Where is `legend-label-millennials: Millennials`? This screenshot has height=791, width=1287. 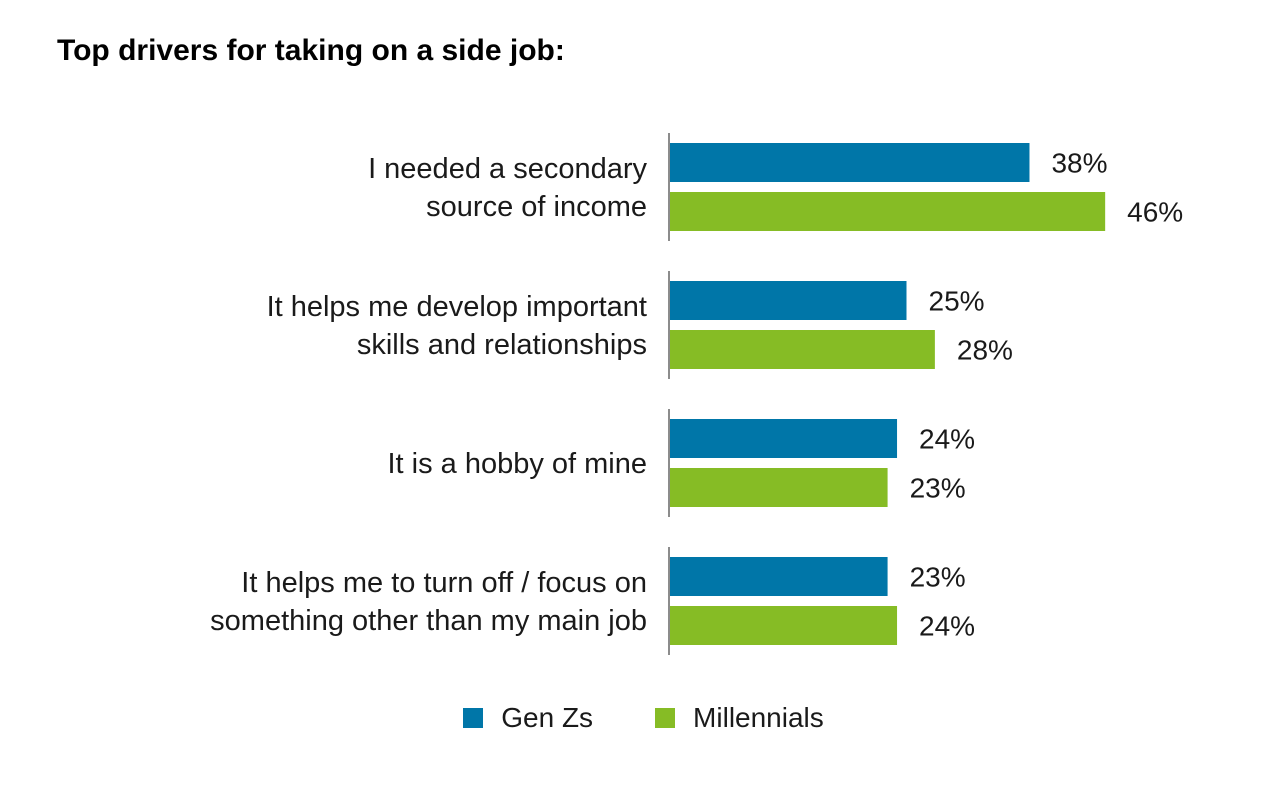
legend-label-millennials: Millennials is located at coordinates (758, 717).